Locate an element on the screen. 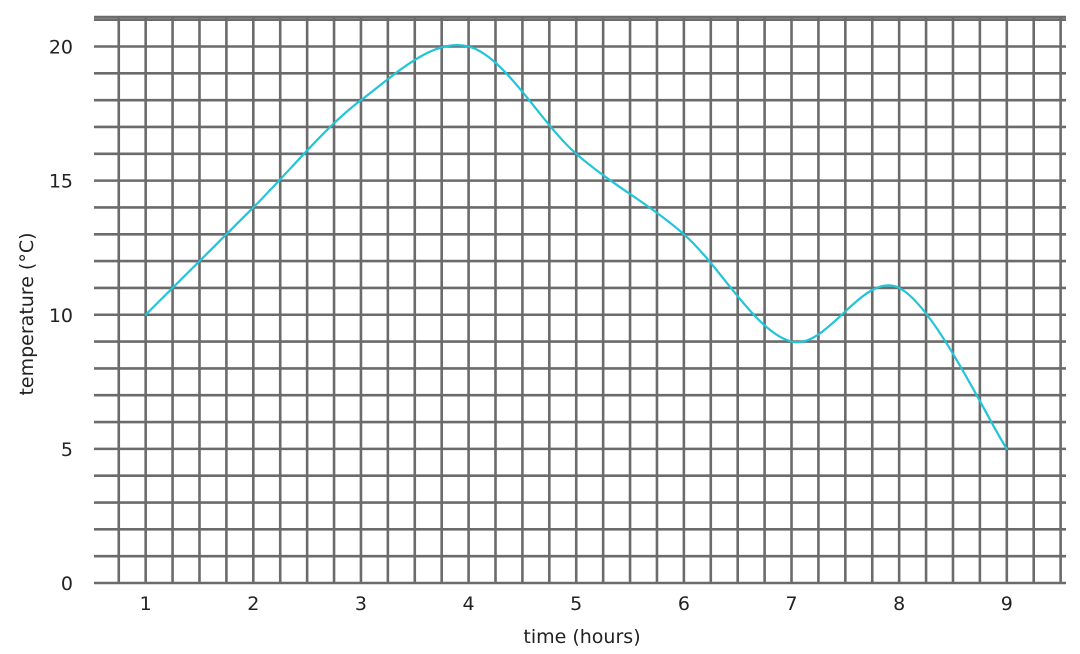  y-axis-ticks: 0 5 10 15 20 is located at coordinates (61, 316).